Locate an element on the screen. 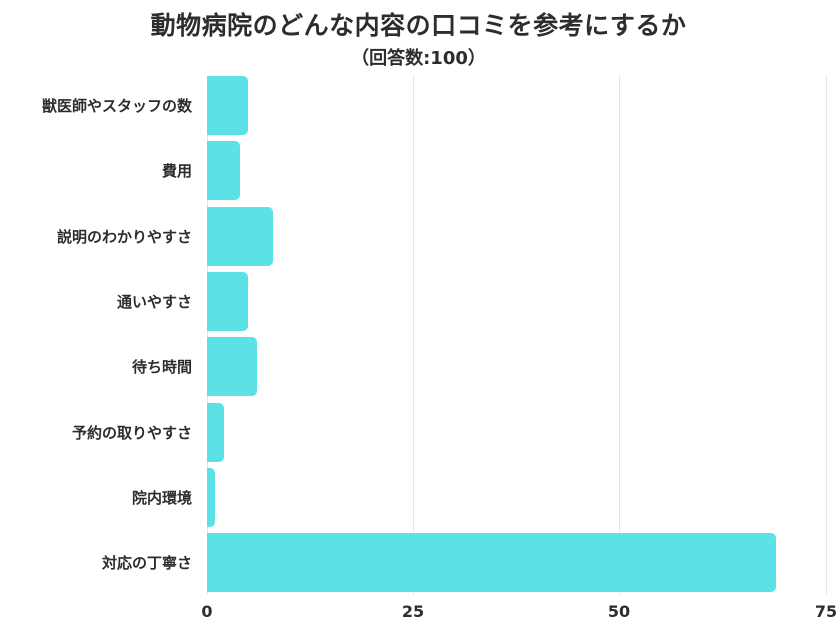  y-axis-line is located at coordinates (207, 335).